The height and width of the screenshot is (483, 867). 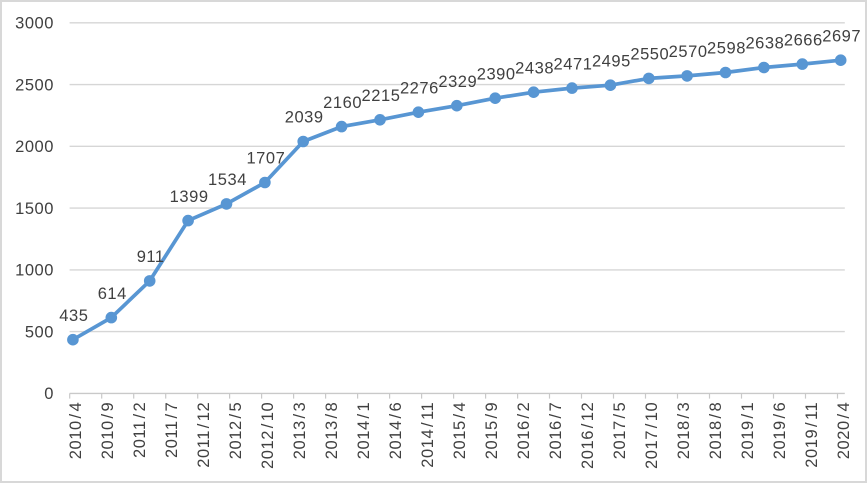 What do you see at coordinates (841, 36) in the screenshot?
I see `svg-text: 2697` at bounding box center [841, 36].